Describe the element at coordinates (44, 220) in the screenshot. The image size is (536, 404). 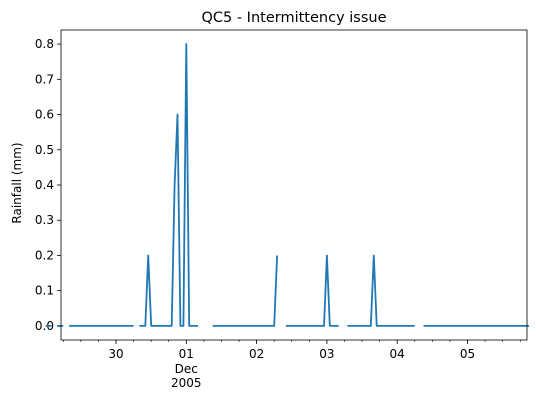
I see `y-tick-label: 0.3` at that location.